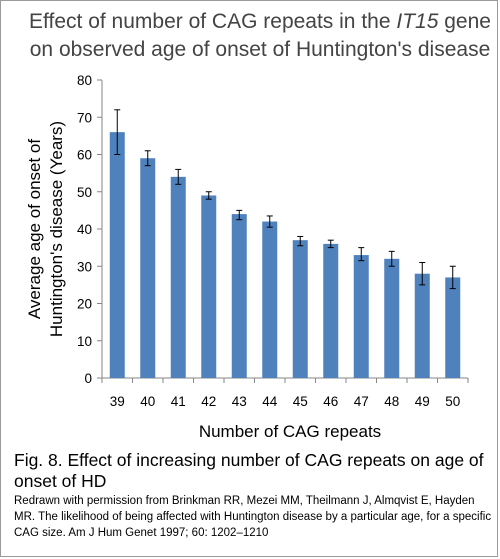 The width and height of the screenshot is (500, 559). I want to click on chart-title-part-3: gene, so click(464, 21).